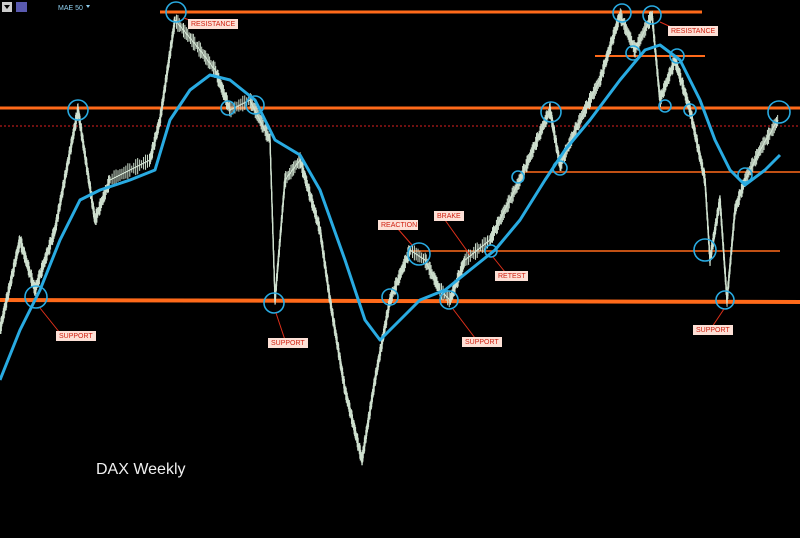 This screenshot has height=538, width=800. What do you see at coordinates (400, 301) in the screenshot?
I see `support-line` at bounding box center [400, 301].